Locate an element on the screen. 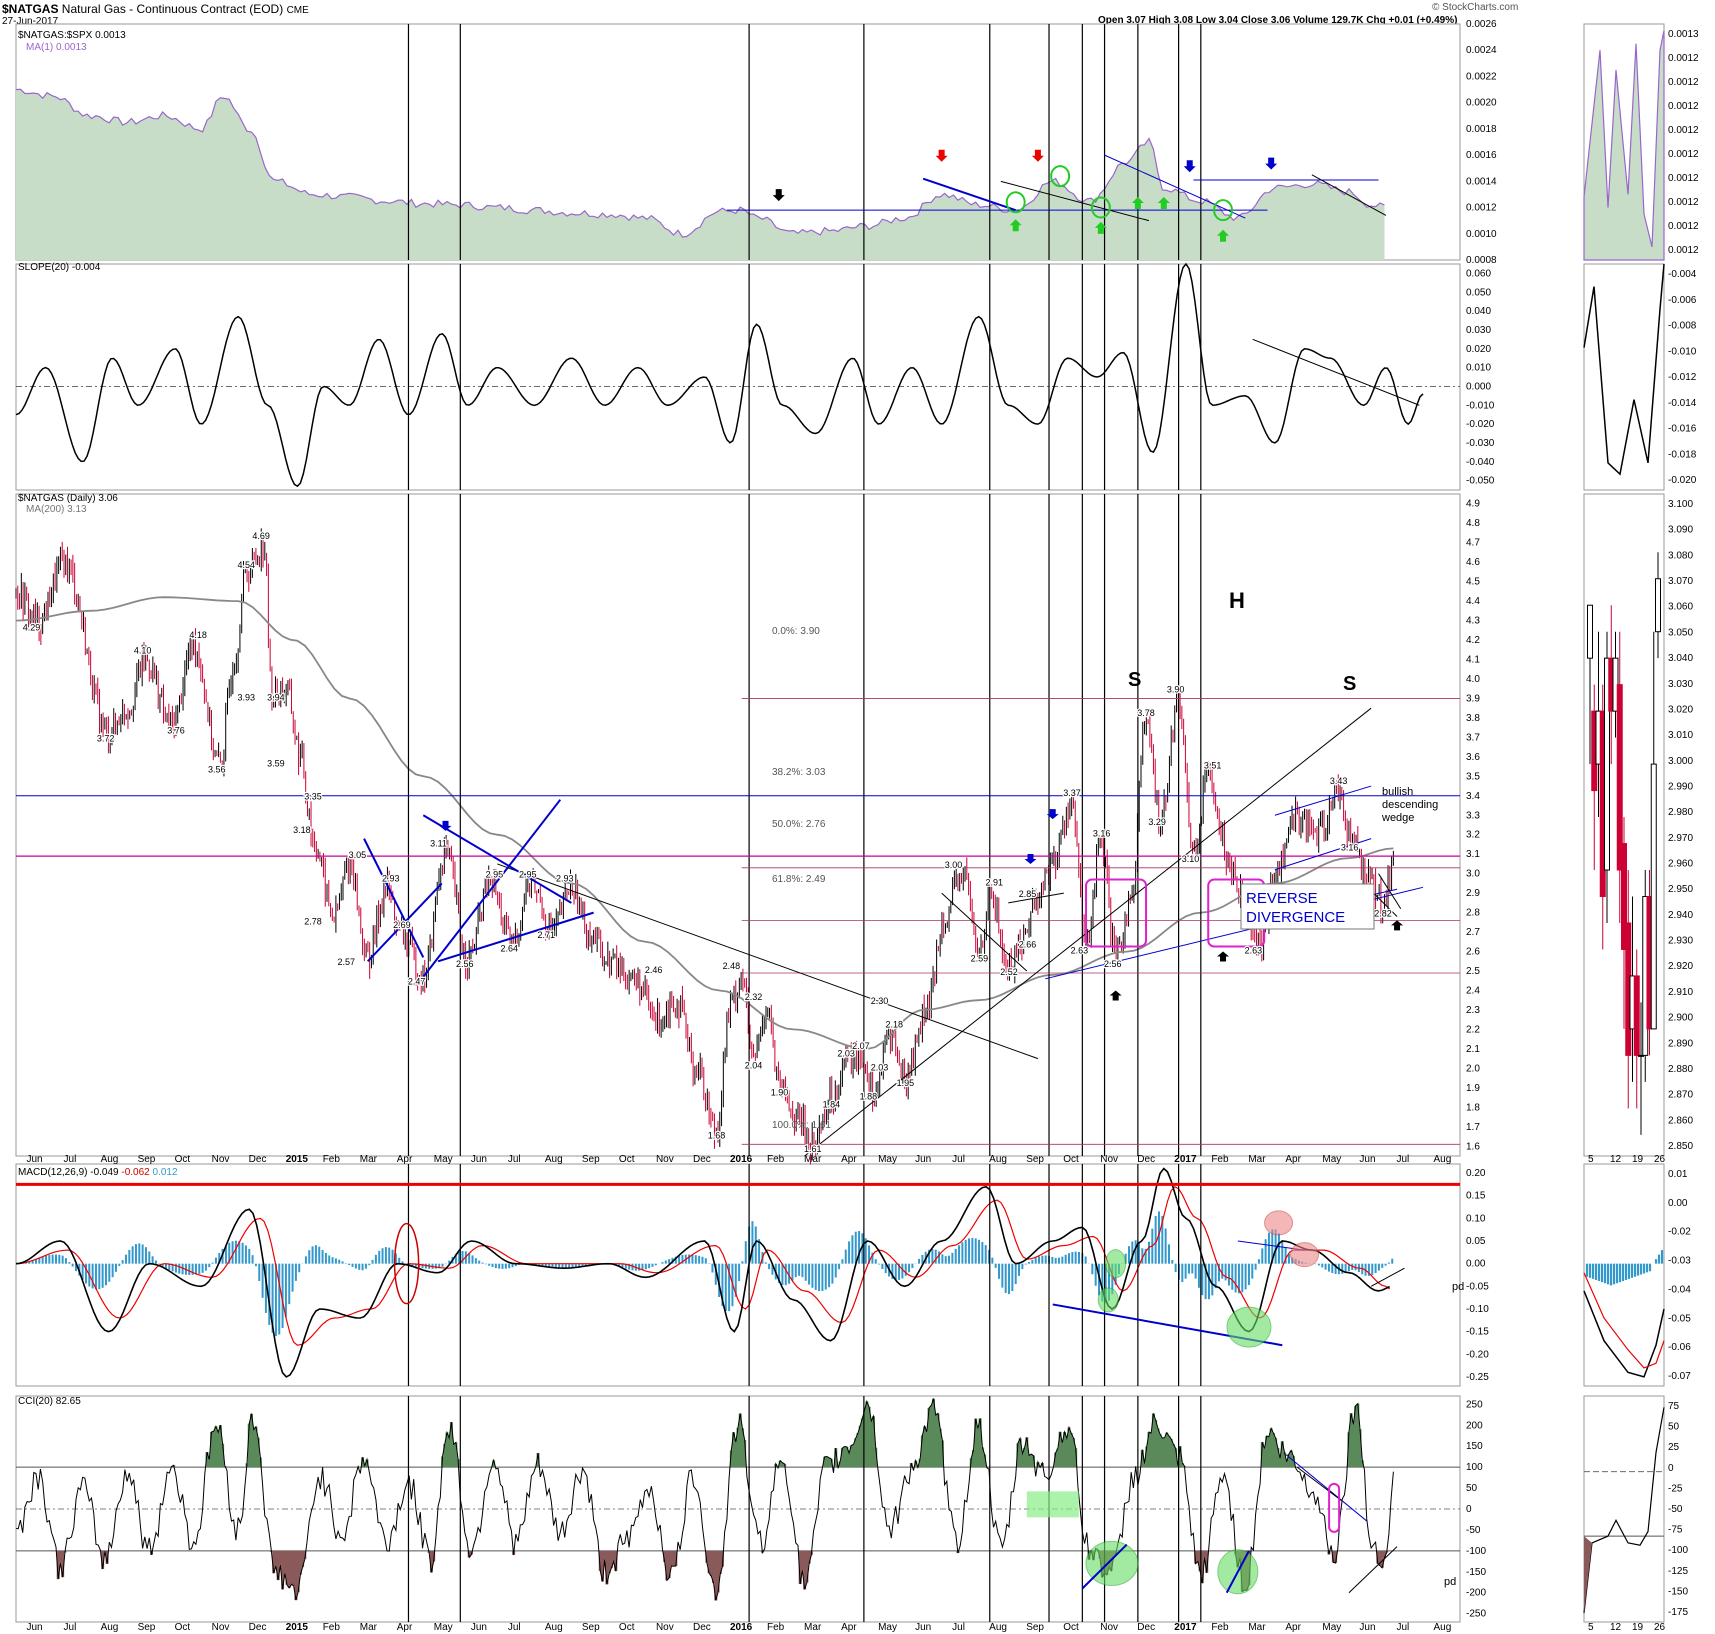 This screenshot has width=1715, height=1634. price-point-label: 1.90 is located at coordinates (780, 1093).